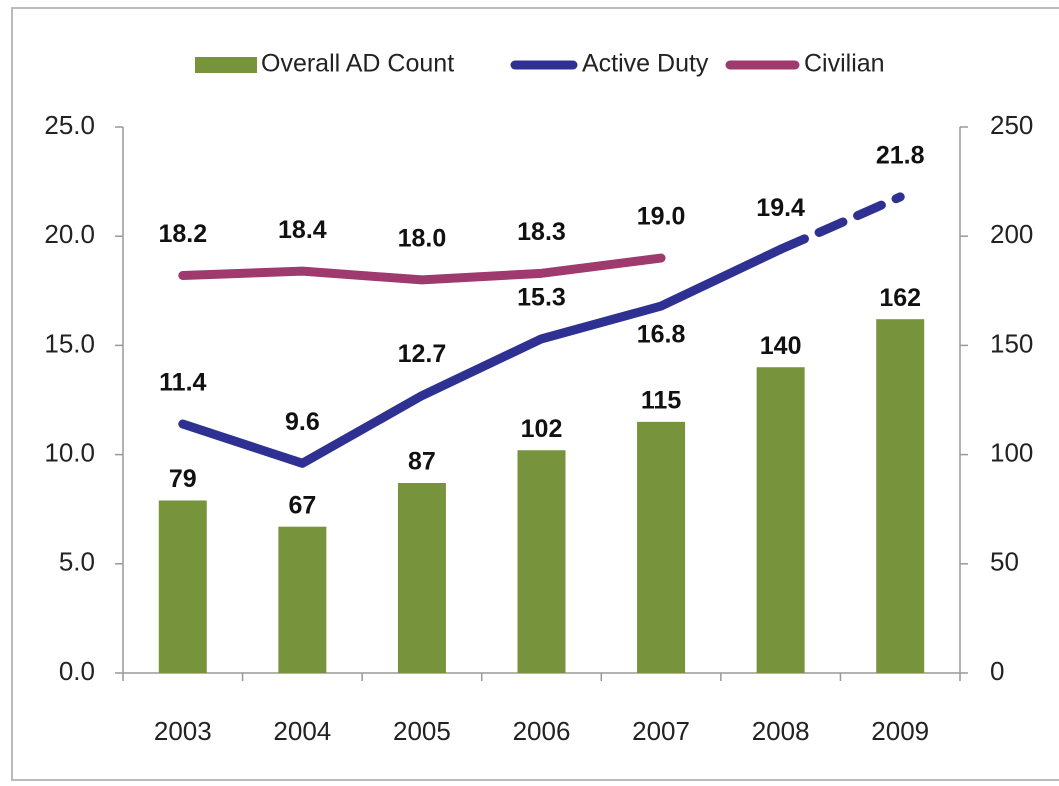  I want to click on data-label: 19.0, so click(661, 217).